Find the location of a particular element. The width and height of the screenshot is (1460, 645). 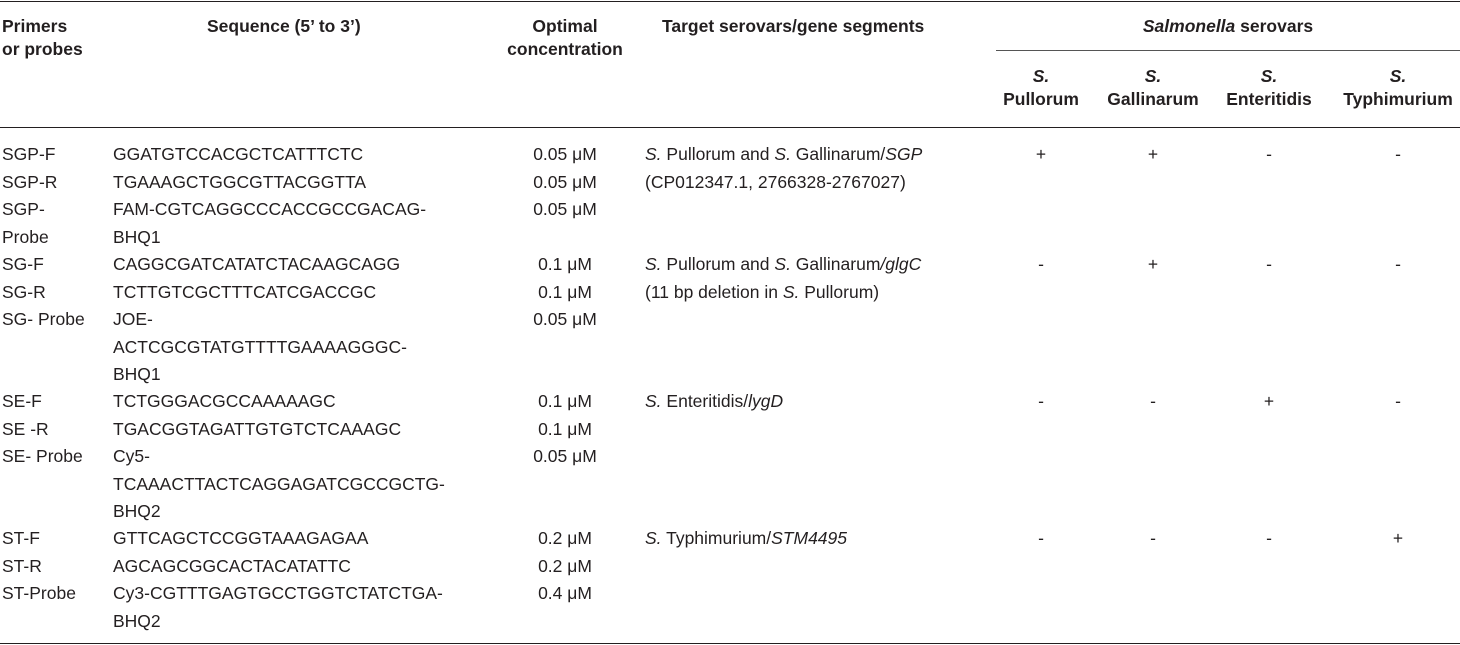

target-gene-segment: S. Pullorum and S. Gallinarum/SGP is located at coordinates (783, 155).